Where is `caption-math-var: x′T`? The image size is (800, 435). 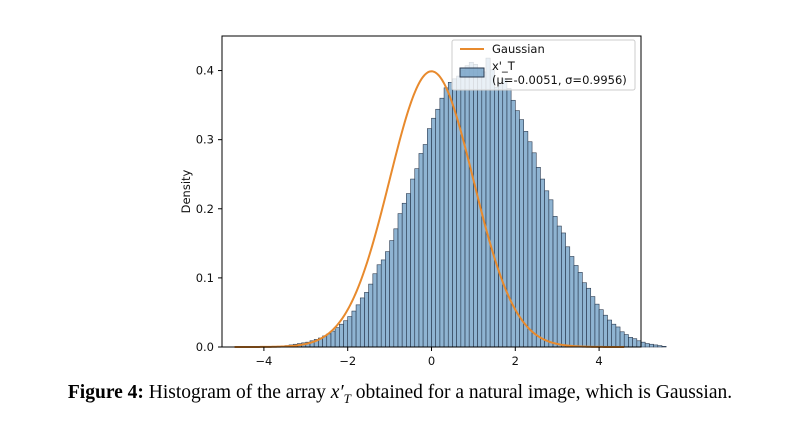
caption-math-var: x′T is located at coordinates (340, 394).